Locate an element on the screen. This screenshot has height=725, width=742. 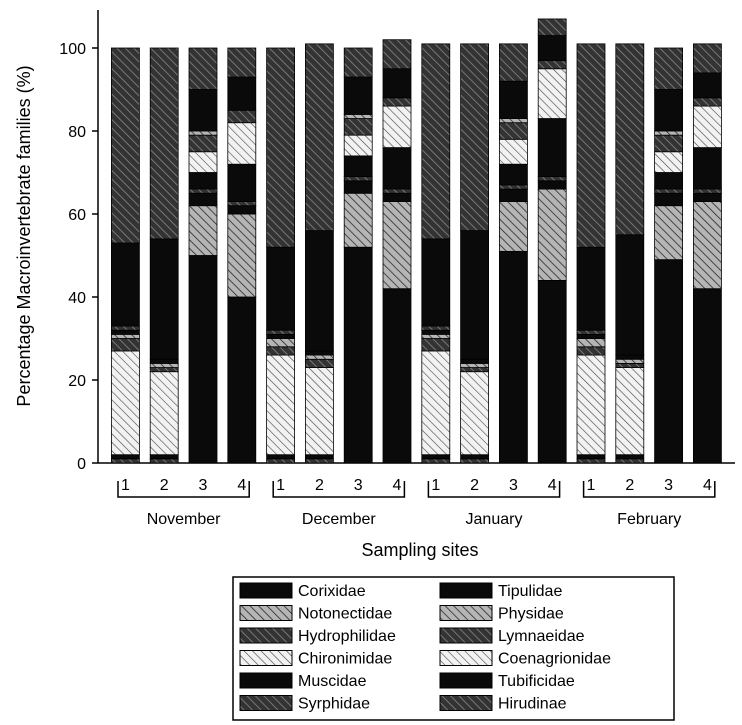
month-bracket is located at coordinates (339, 489).